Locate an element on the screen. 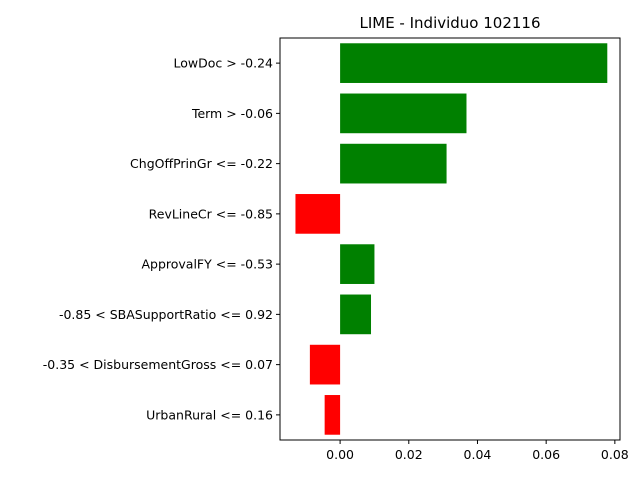 This screenshot has width=640, height=480. chart-title: LIME - Individuo 102116 is located at coordinates (449, 23).